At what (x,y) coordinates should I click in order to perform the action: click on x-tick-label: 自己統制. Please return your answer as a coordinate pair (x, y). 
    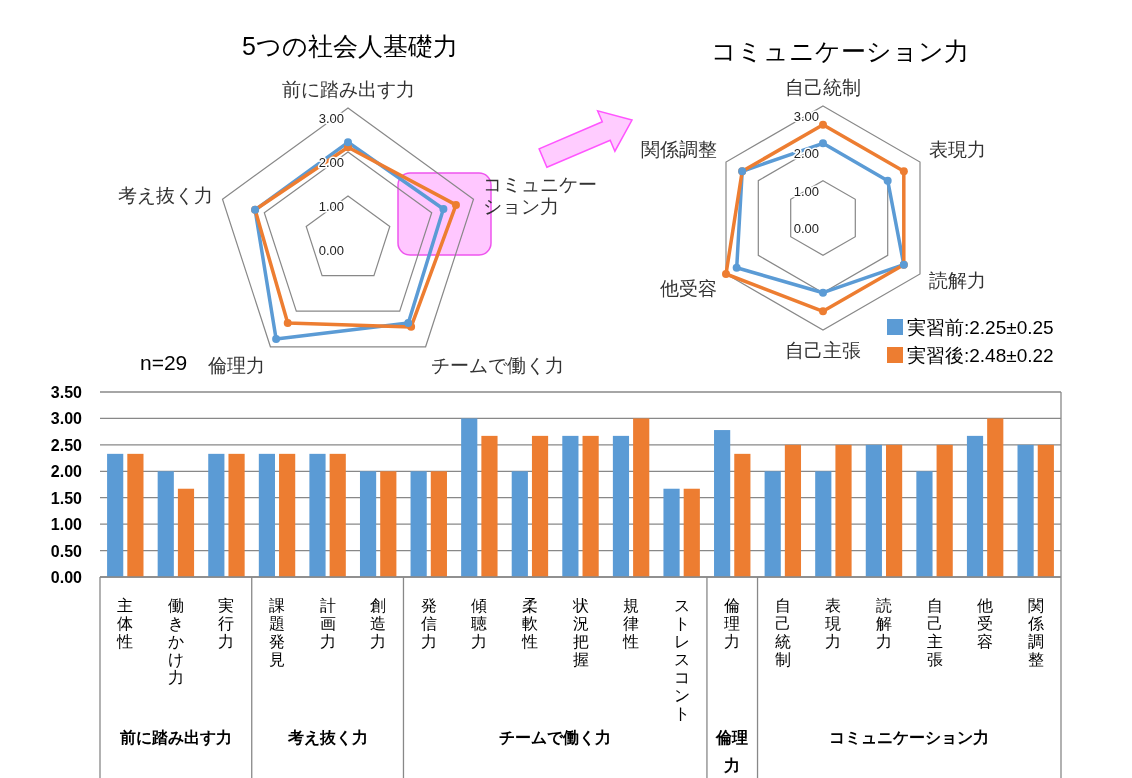
    Looking at the image, I should click on (782, 632).